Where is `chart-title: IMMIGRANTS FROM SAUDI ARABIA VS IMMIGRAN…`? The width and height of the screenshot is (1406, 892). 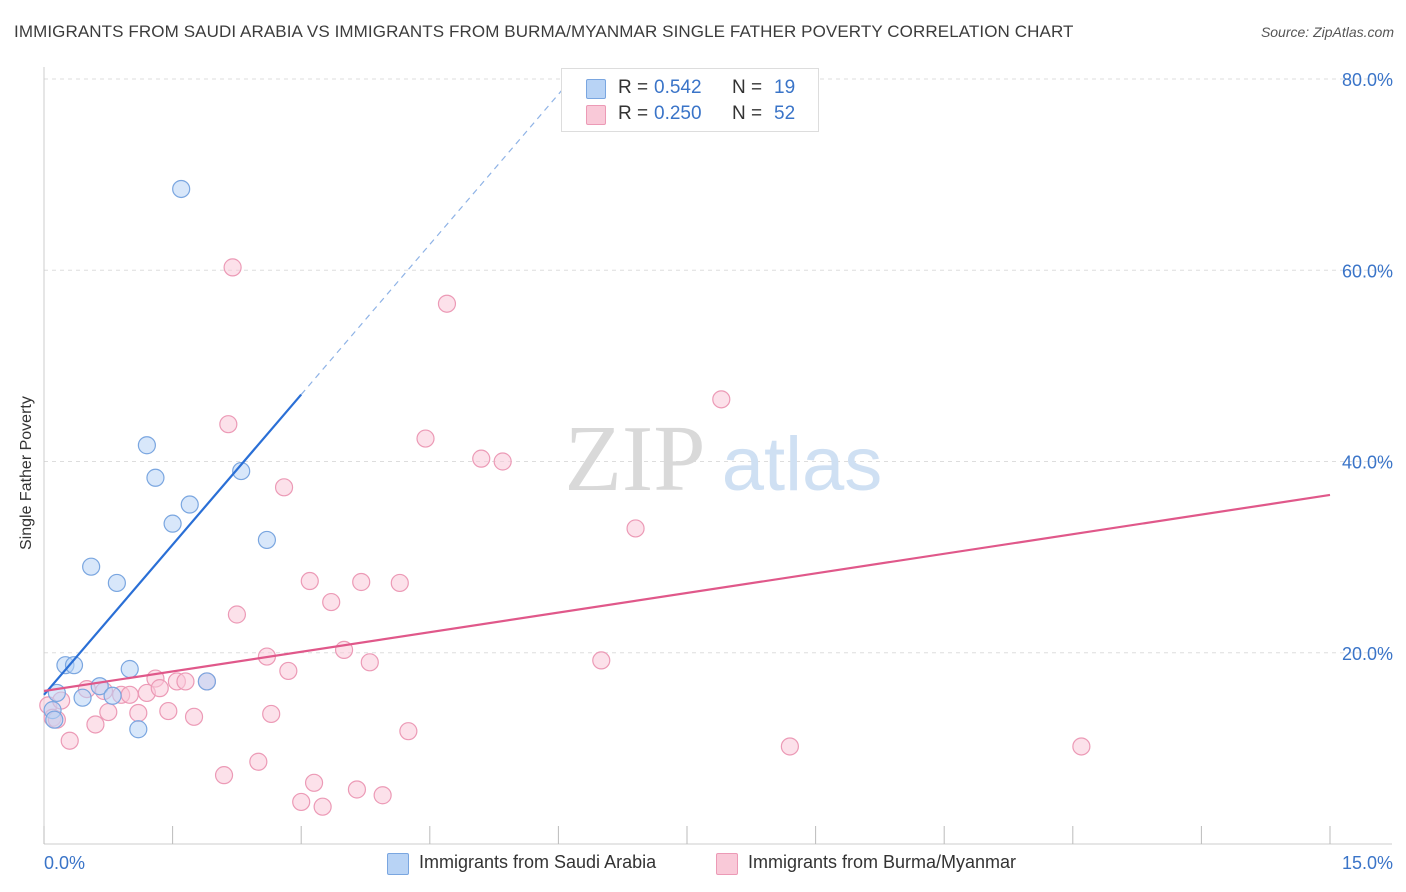
chart-title: IMMIGRANTS FROM SAUDI ARABIA VS IMMIGRAN… is located at coordinates (544, 31).